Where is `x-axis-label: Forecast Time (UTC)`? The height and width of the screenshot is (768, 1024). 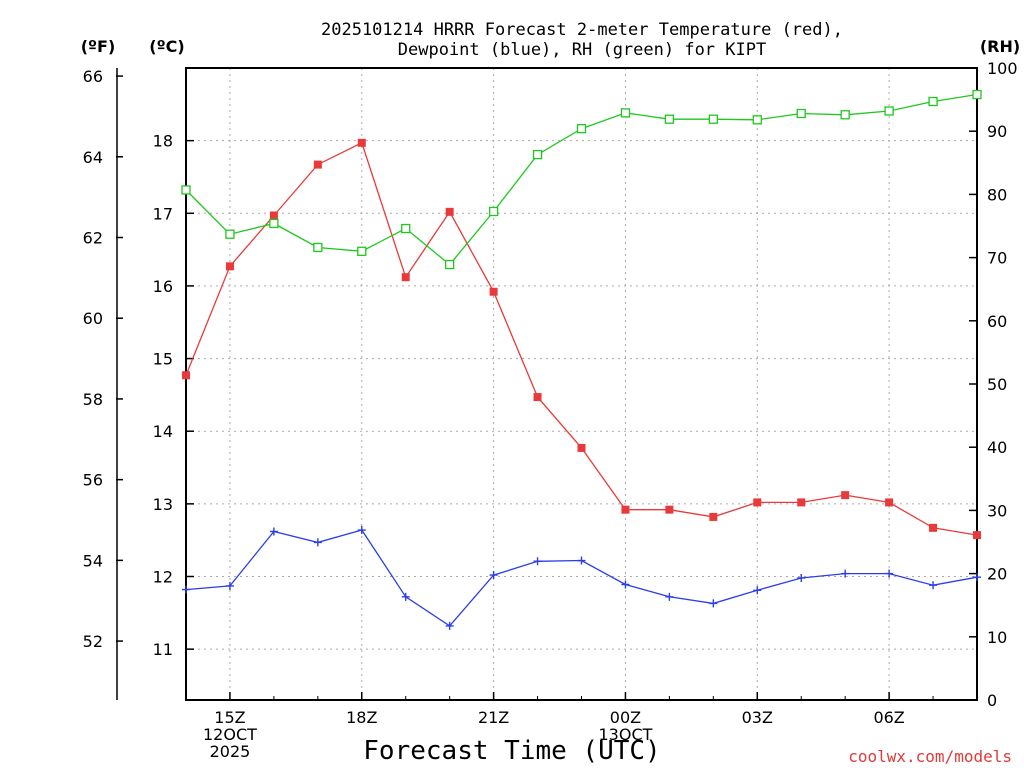
x-axis-label: Forecast Time (UTC) is located at coordinates (511, 751).